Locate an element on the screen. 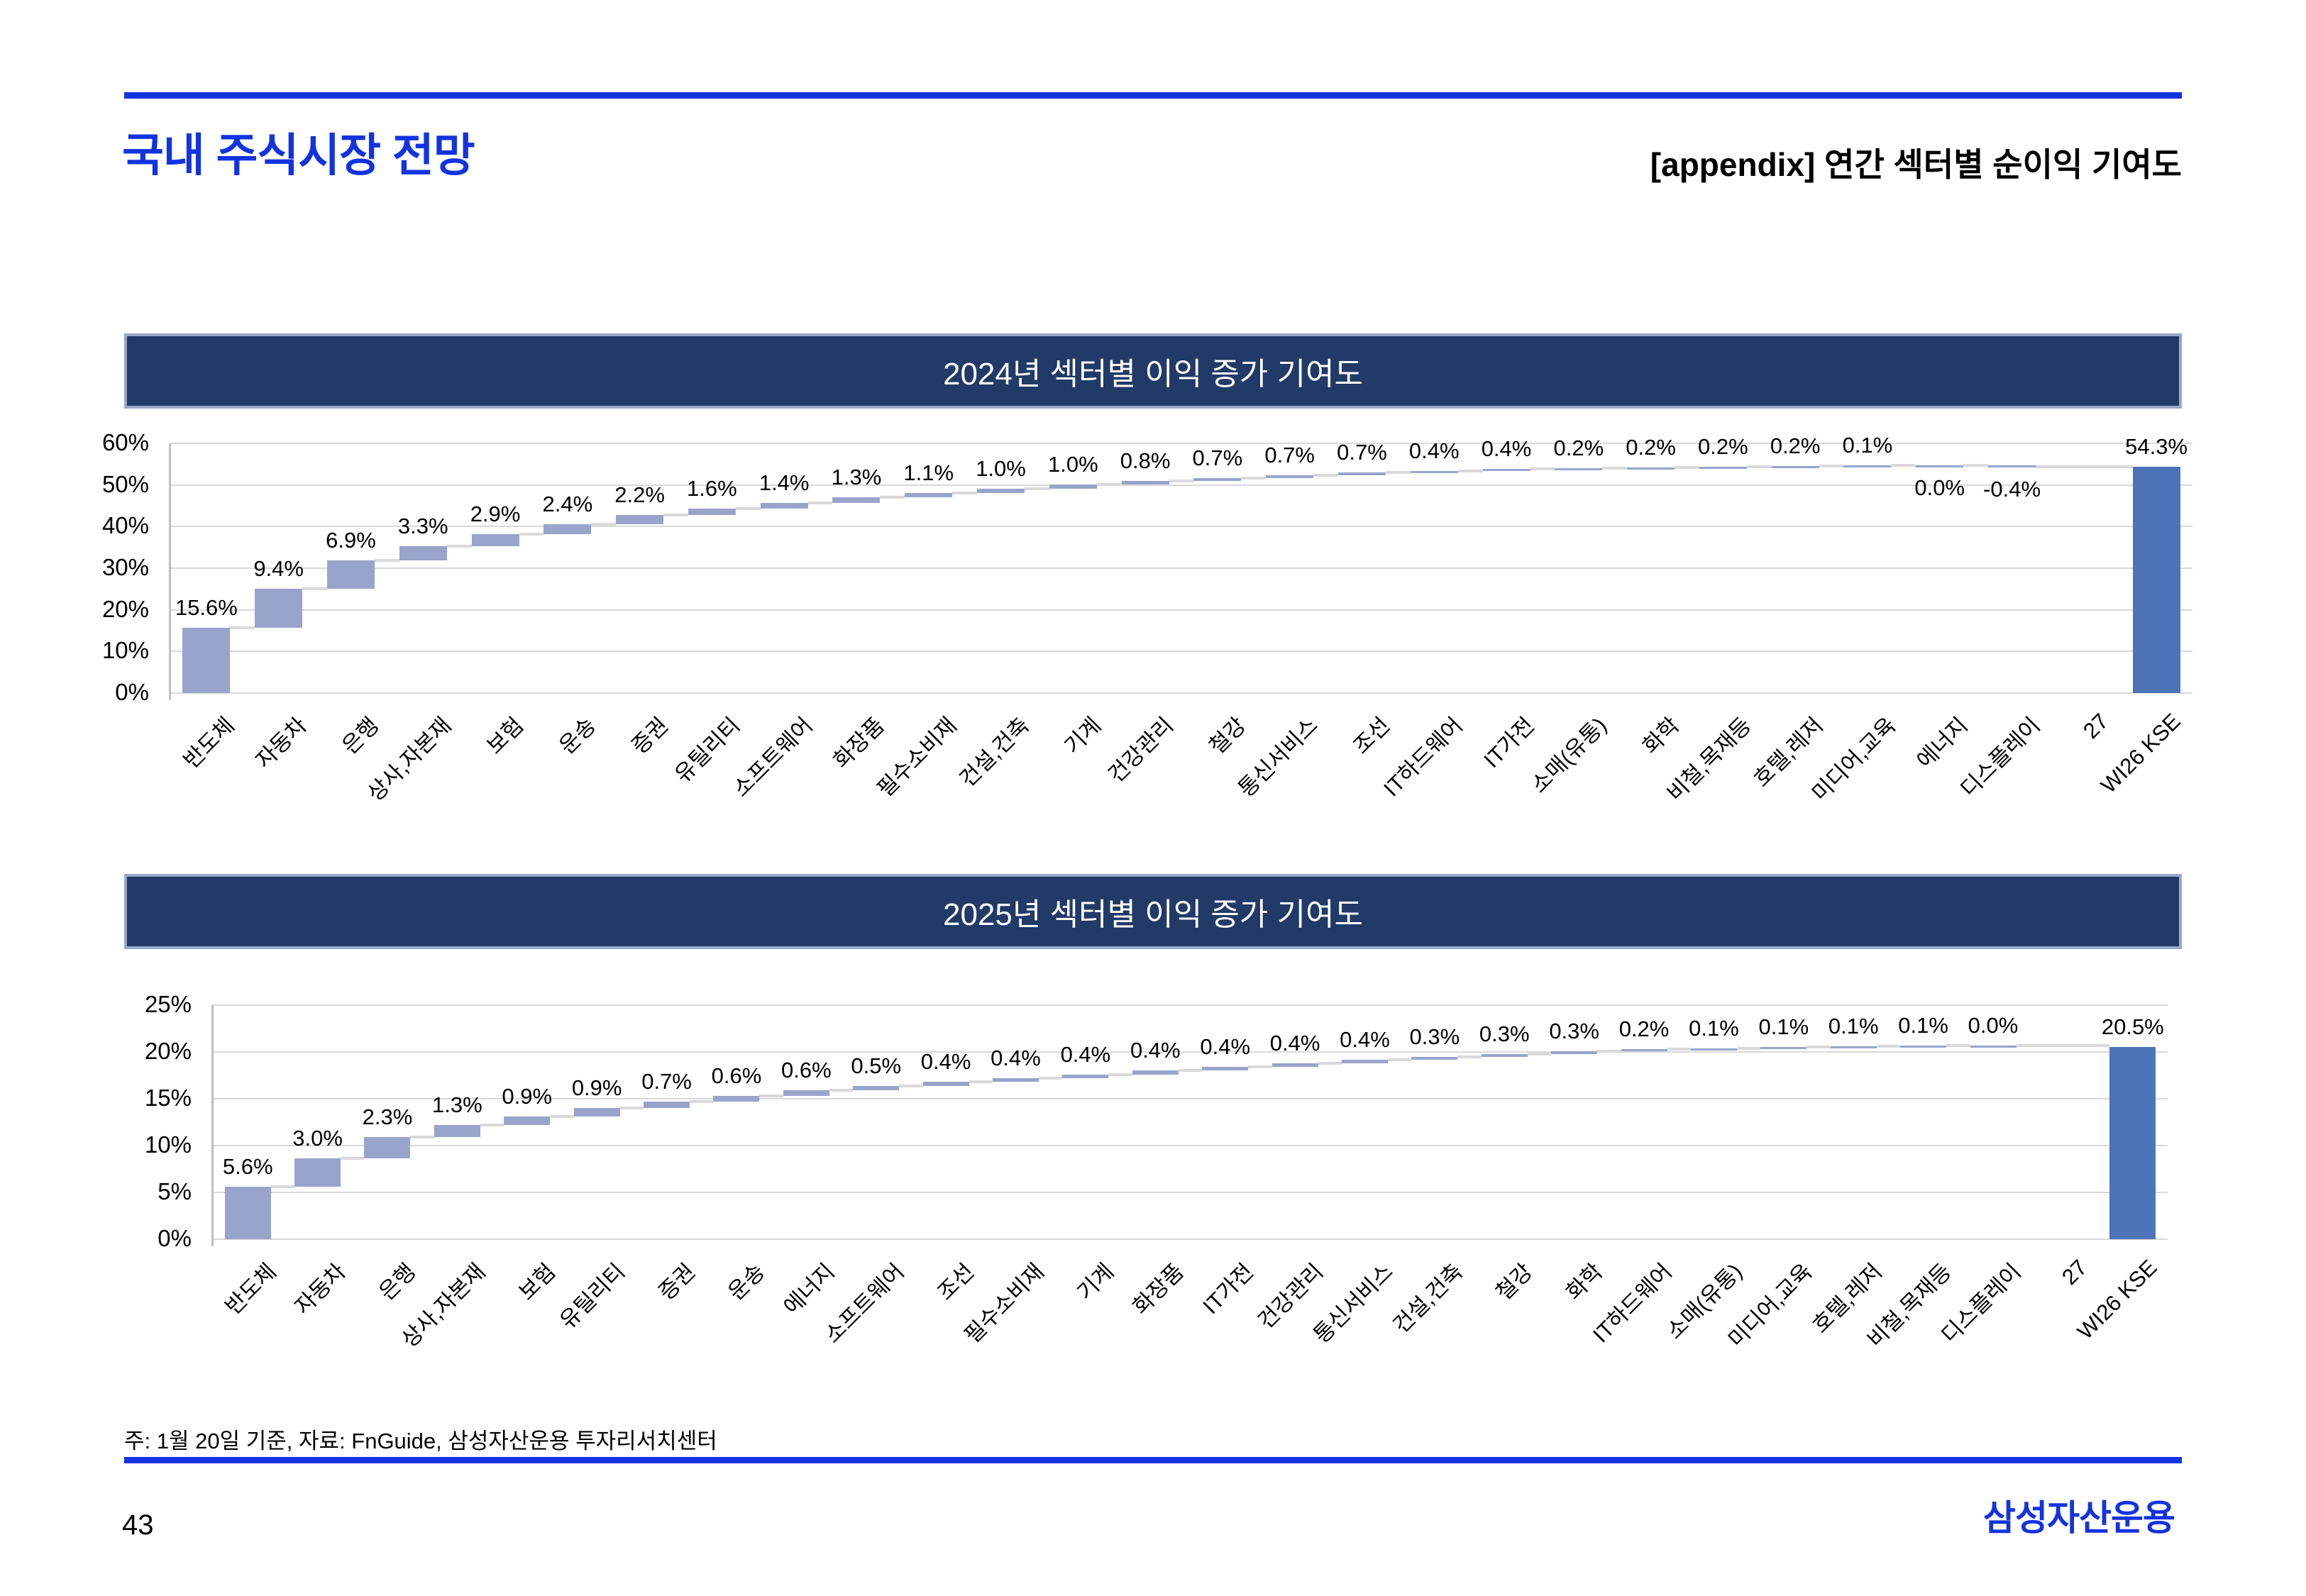  x-axis-category-label: 화장품 is located at coordinates (859, 742).